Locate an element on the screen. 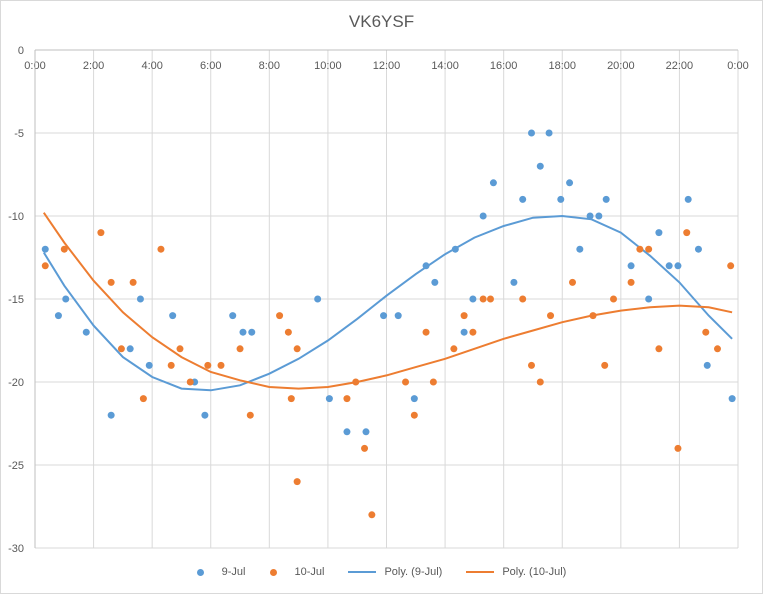 The width and height of the screenshot is (763, 594). x-tick-label: 22:00 is located at coordinates (680, 66).